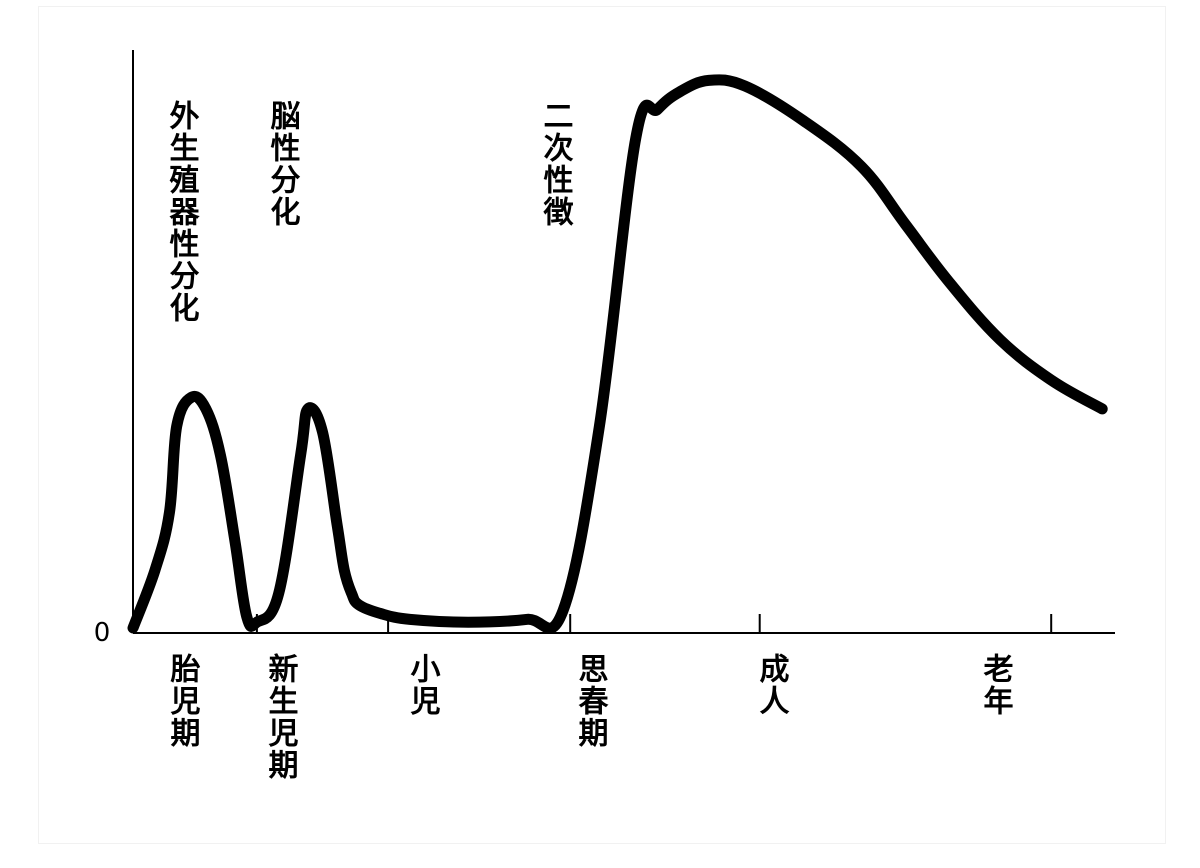 The height and width of the screenshot is (868, 1200). Describe the element at coordinates (183, 701) in the screenshot. I see `stage-label-fetal: 胎児期` at that location.